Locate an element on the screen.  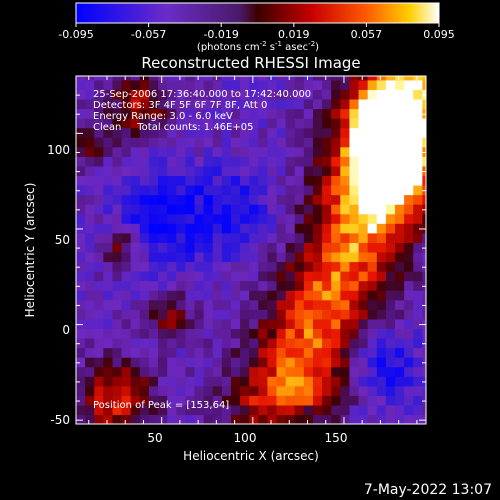
footer-timestamp: 7-May-2022 13:07 is located at coordinates (428, 490).